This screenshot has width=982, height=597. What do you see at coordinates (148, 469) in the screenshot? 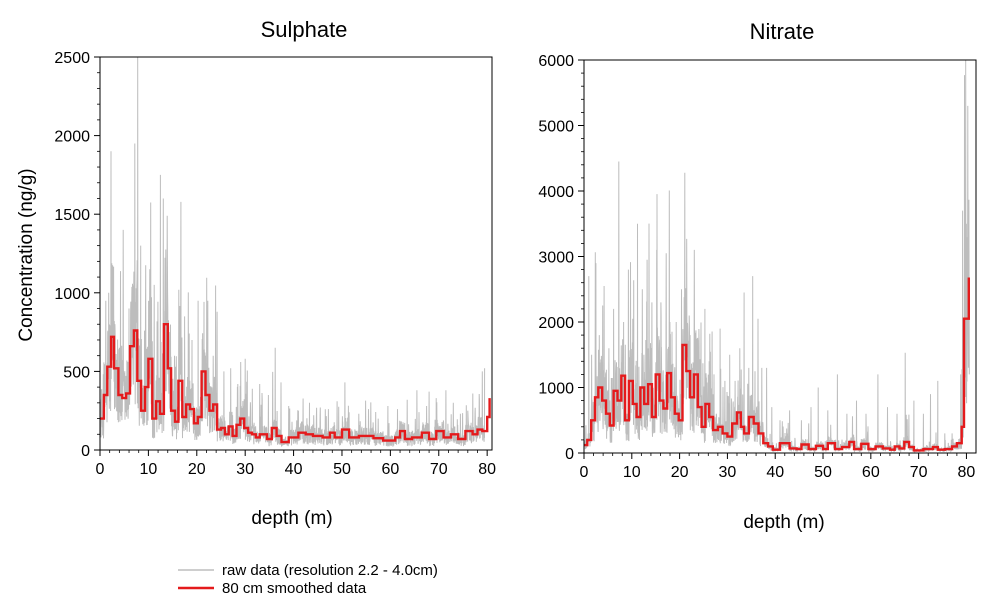
I see `sulphate-x-tick-label: 10` at bounding box center [148, 469].